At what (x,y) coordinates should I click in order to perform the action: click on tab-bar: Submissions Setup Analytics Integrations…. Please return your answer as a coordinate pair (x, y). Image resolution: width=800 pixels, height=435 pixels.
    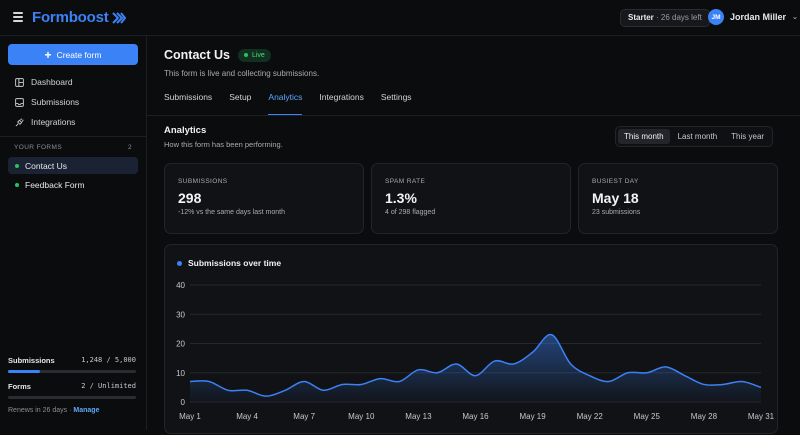
    Looking at the image, I should click on (288, 103).